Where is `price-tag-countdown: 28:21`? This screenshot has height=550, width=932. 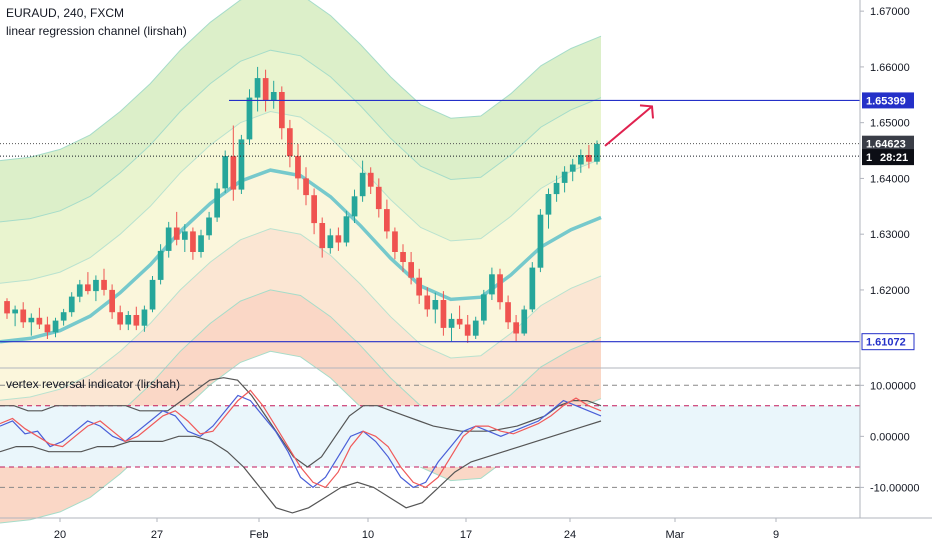 price-tag-countdown: 28:21 is located at coordinates (894, 158).